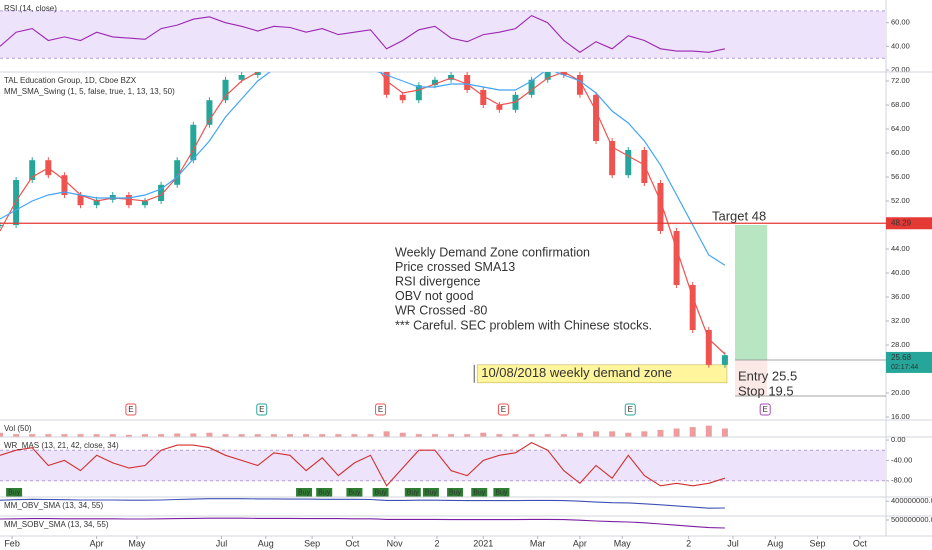 The width and height of the screenshot is (932, 550). What do you see at coordinates (909, 362) in the screenshot?
I see `last-price-tag` at bounding box center [909, 362].